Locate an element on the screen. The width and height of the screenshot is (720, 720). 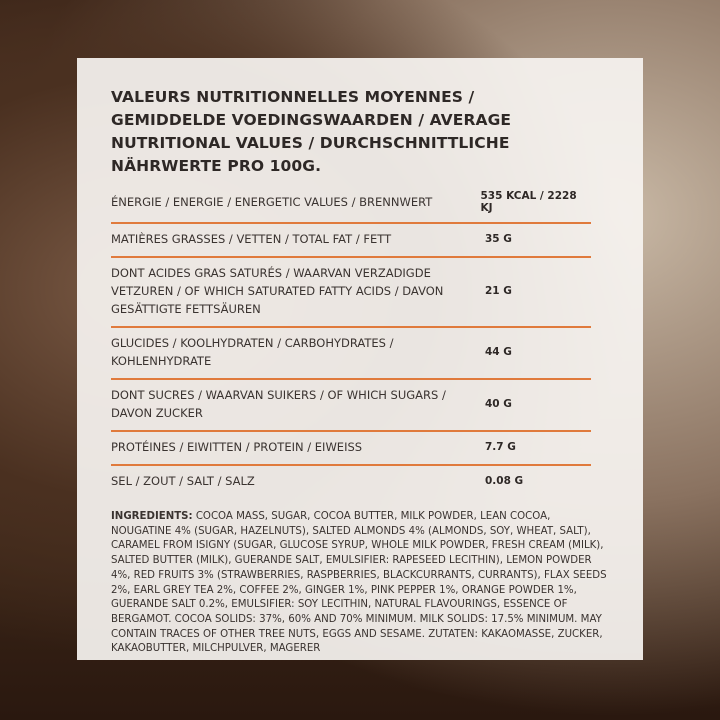
ingredients-label: INGREDIENTS: is located at coordinates (152, 516).